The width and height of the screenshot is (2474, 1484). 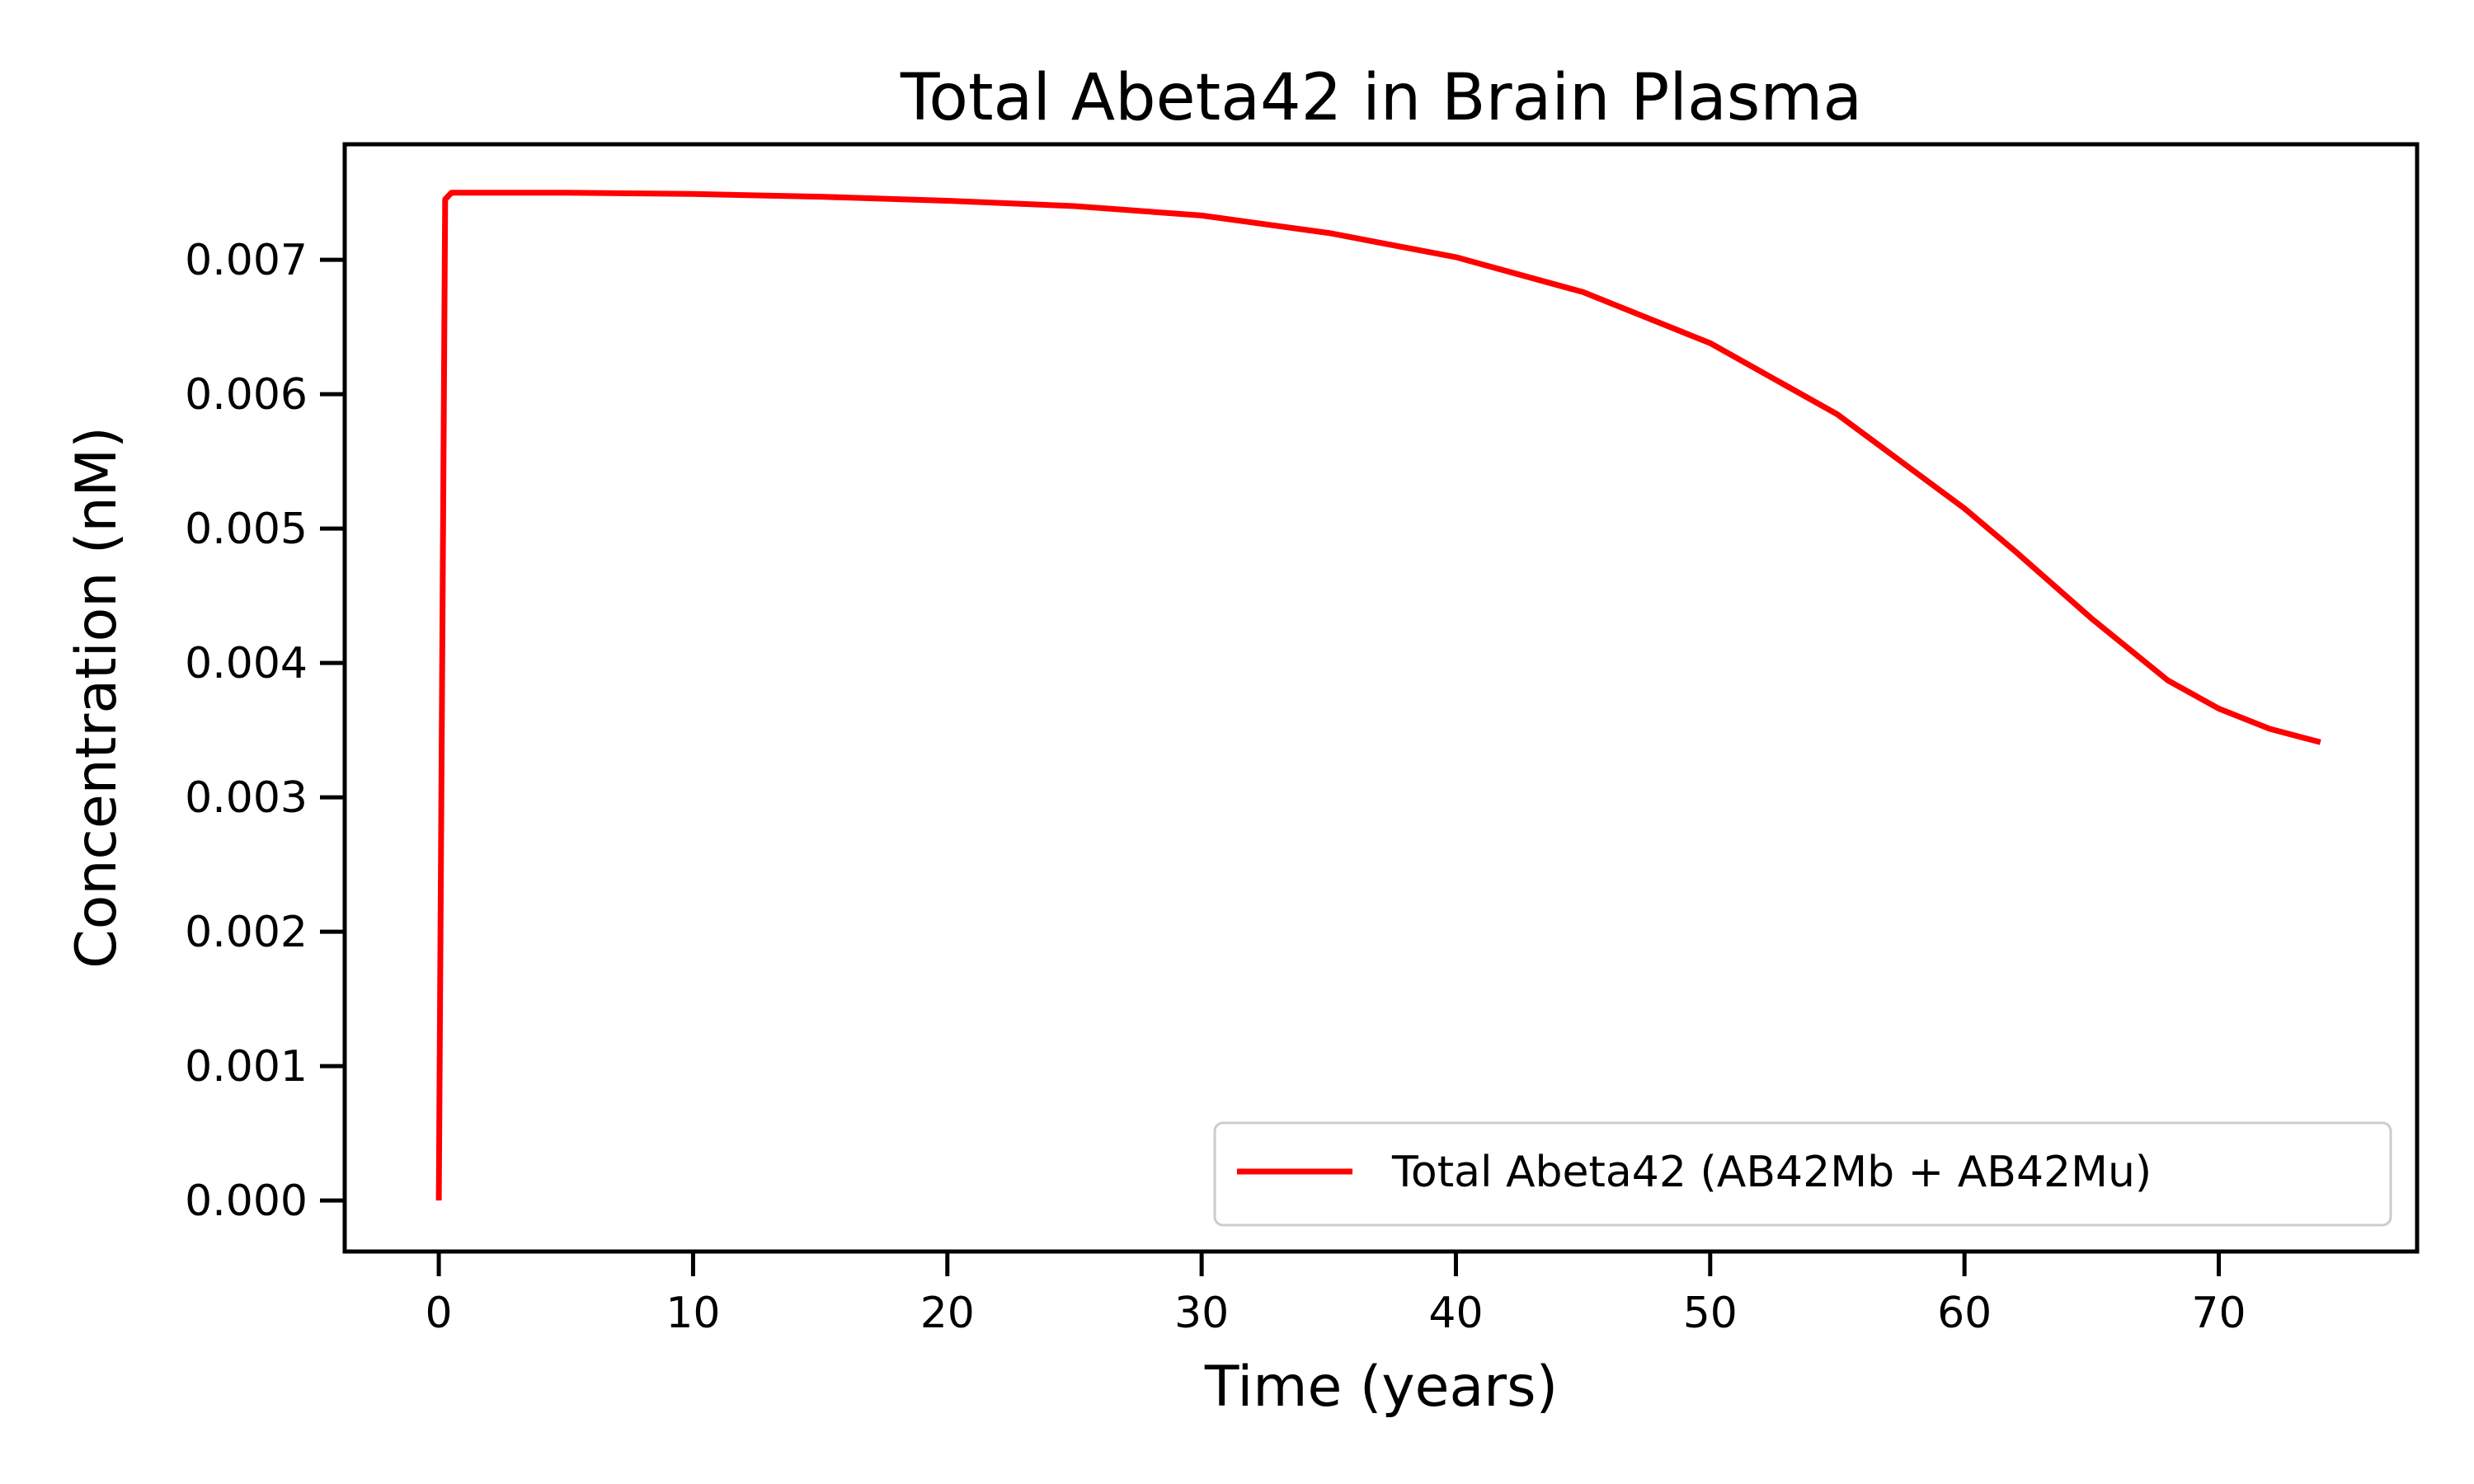 I want to click on legend: Total Abeta42 (AB42Mb + AB42Mu), so click(x=1802, y=1174).